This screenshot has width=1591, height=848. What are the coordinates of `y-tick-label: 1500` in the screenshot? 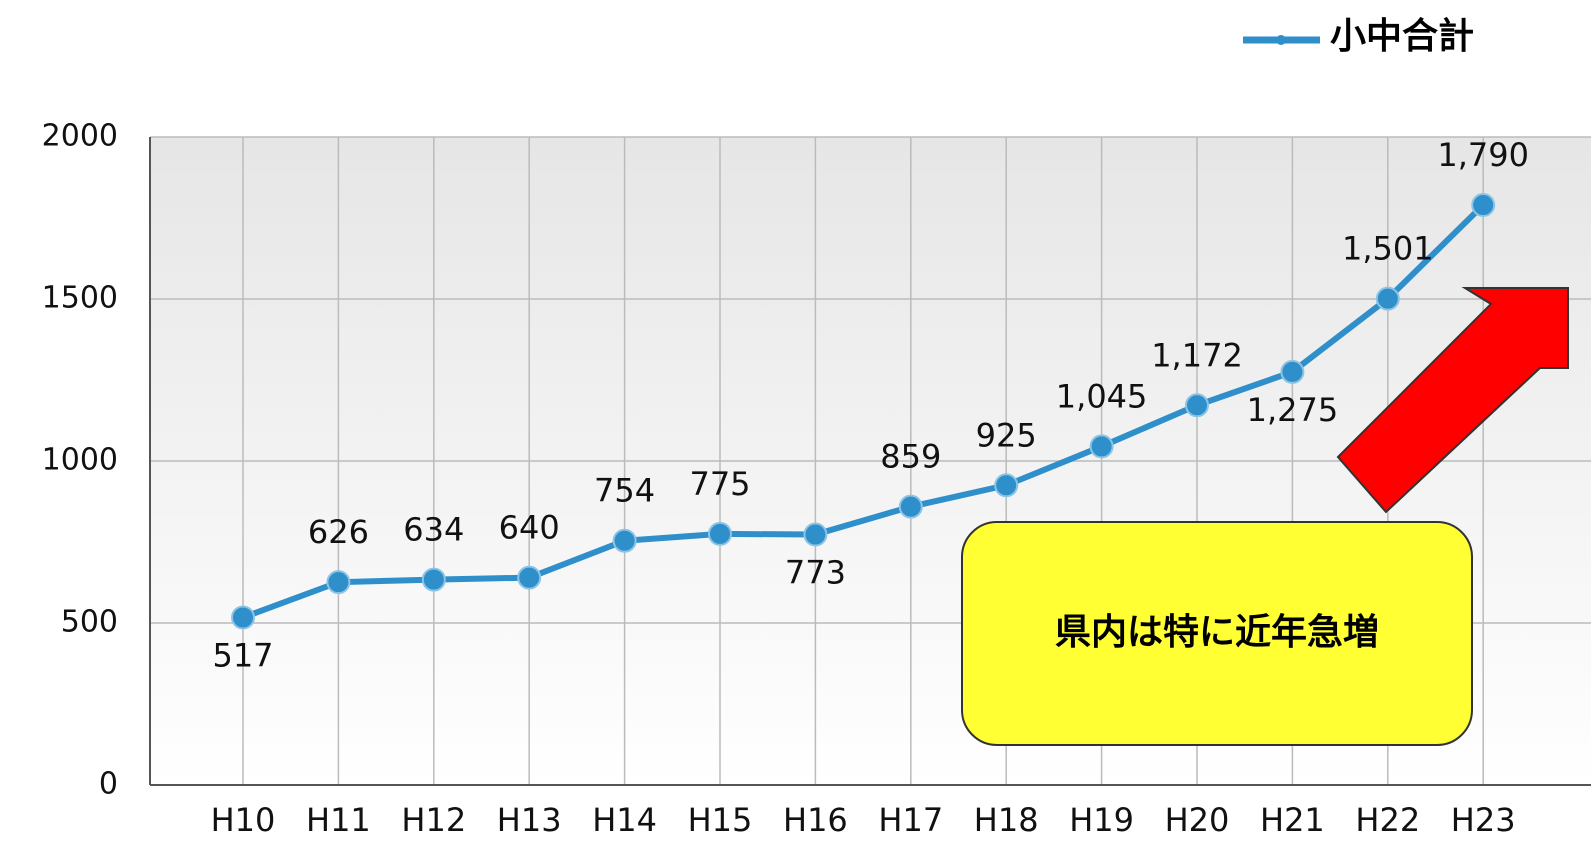 It's located at (80, 298).